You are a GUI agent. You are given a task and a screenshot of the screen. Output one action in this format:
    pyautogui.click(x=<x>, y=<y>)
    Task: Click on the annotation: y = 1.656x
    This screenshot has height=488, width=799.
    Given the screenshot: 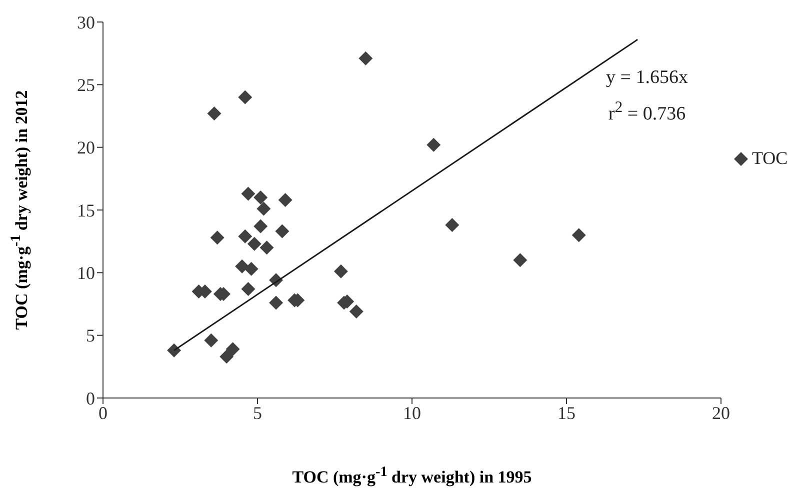 What is the action you would take?
    pyautogui.click(x=647, y=78)
    